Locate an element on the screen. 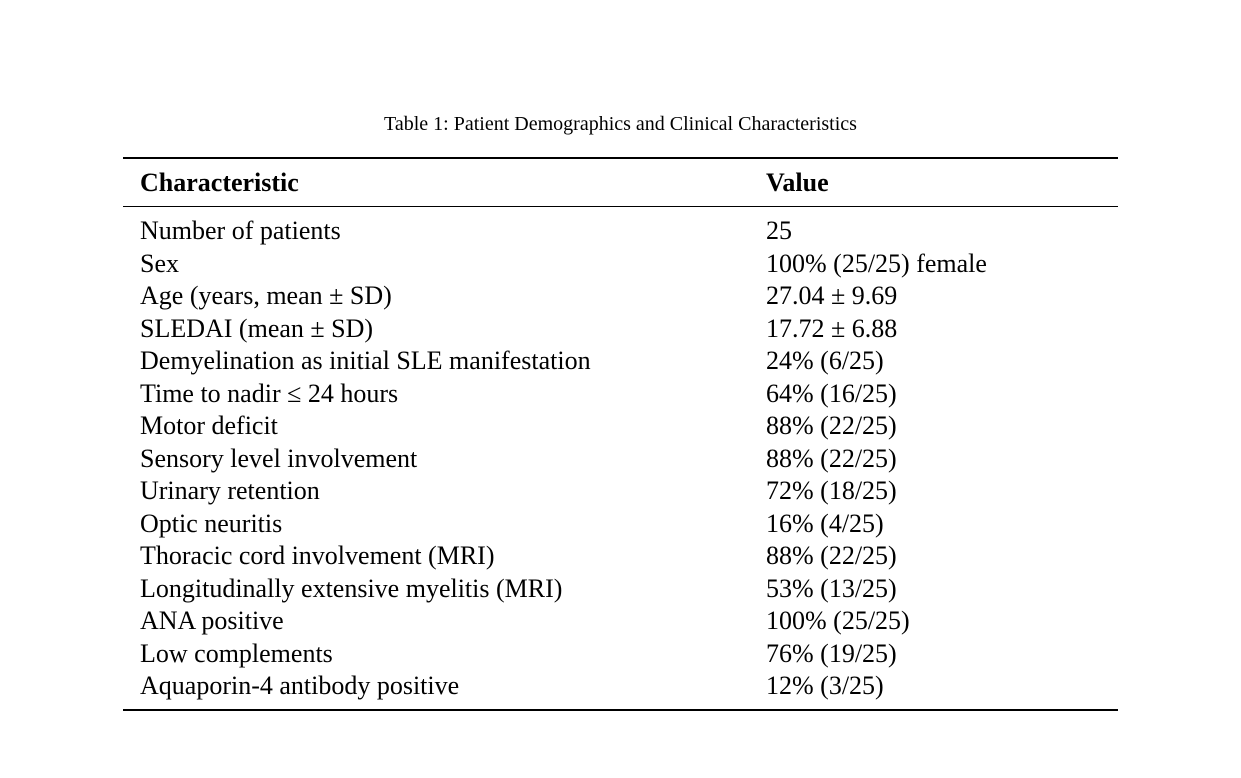 Image resolution: width=1241 pixels, height=778 pixels. column-header-characteristic: Characteristic is located at coordinates (444, 182).